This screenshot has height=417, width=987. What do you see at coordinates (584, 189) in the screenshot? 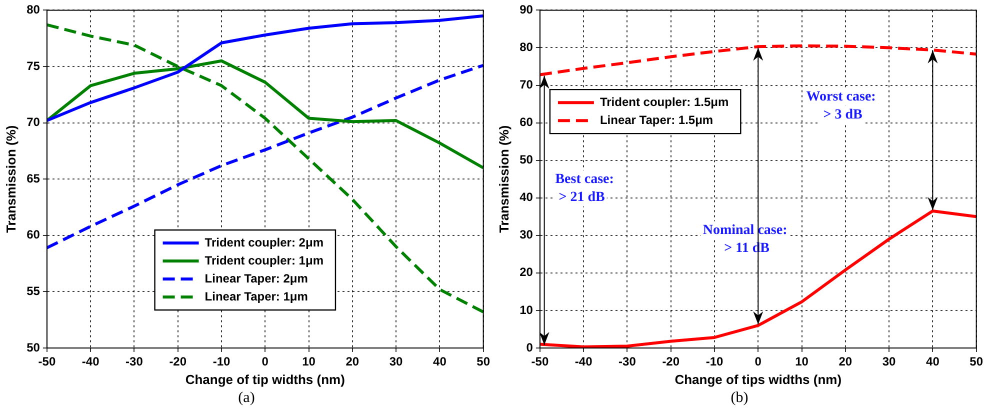
I see `annotation: Best case: > 21 dB` at bounding box center [584, 189].